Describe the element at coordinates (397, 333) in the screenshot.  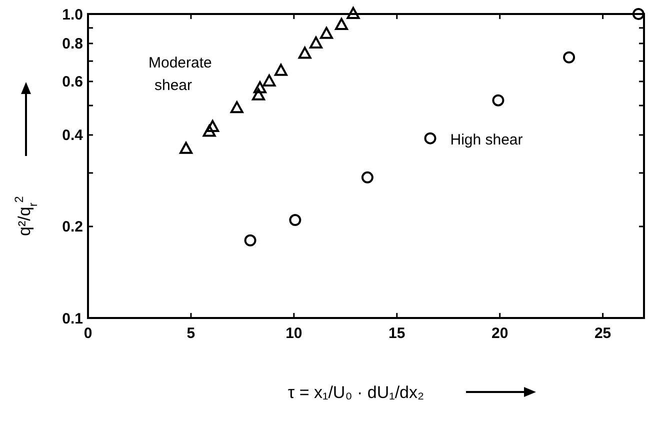
I see `x-tick-label: 15` at that location.